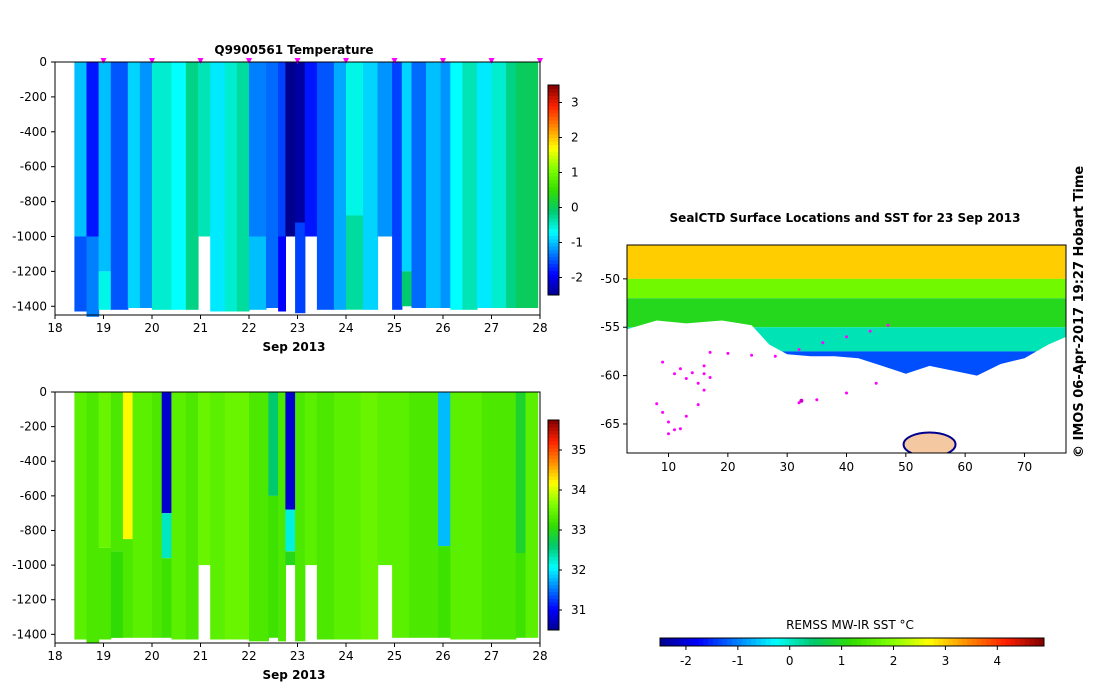 This screenshot has height=700, width=1099. I want to click on temperature-ytick-label-2: -400, so click(33, 132).